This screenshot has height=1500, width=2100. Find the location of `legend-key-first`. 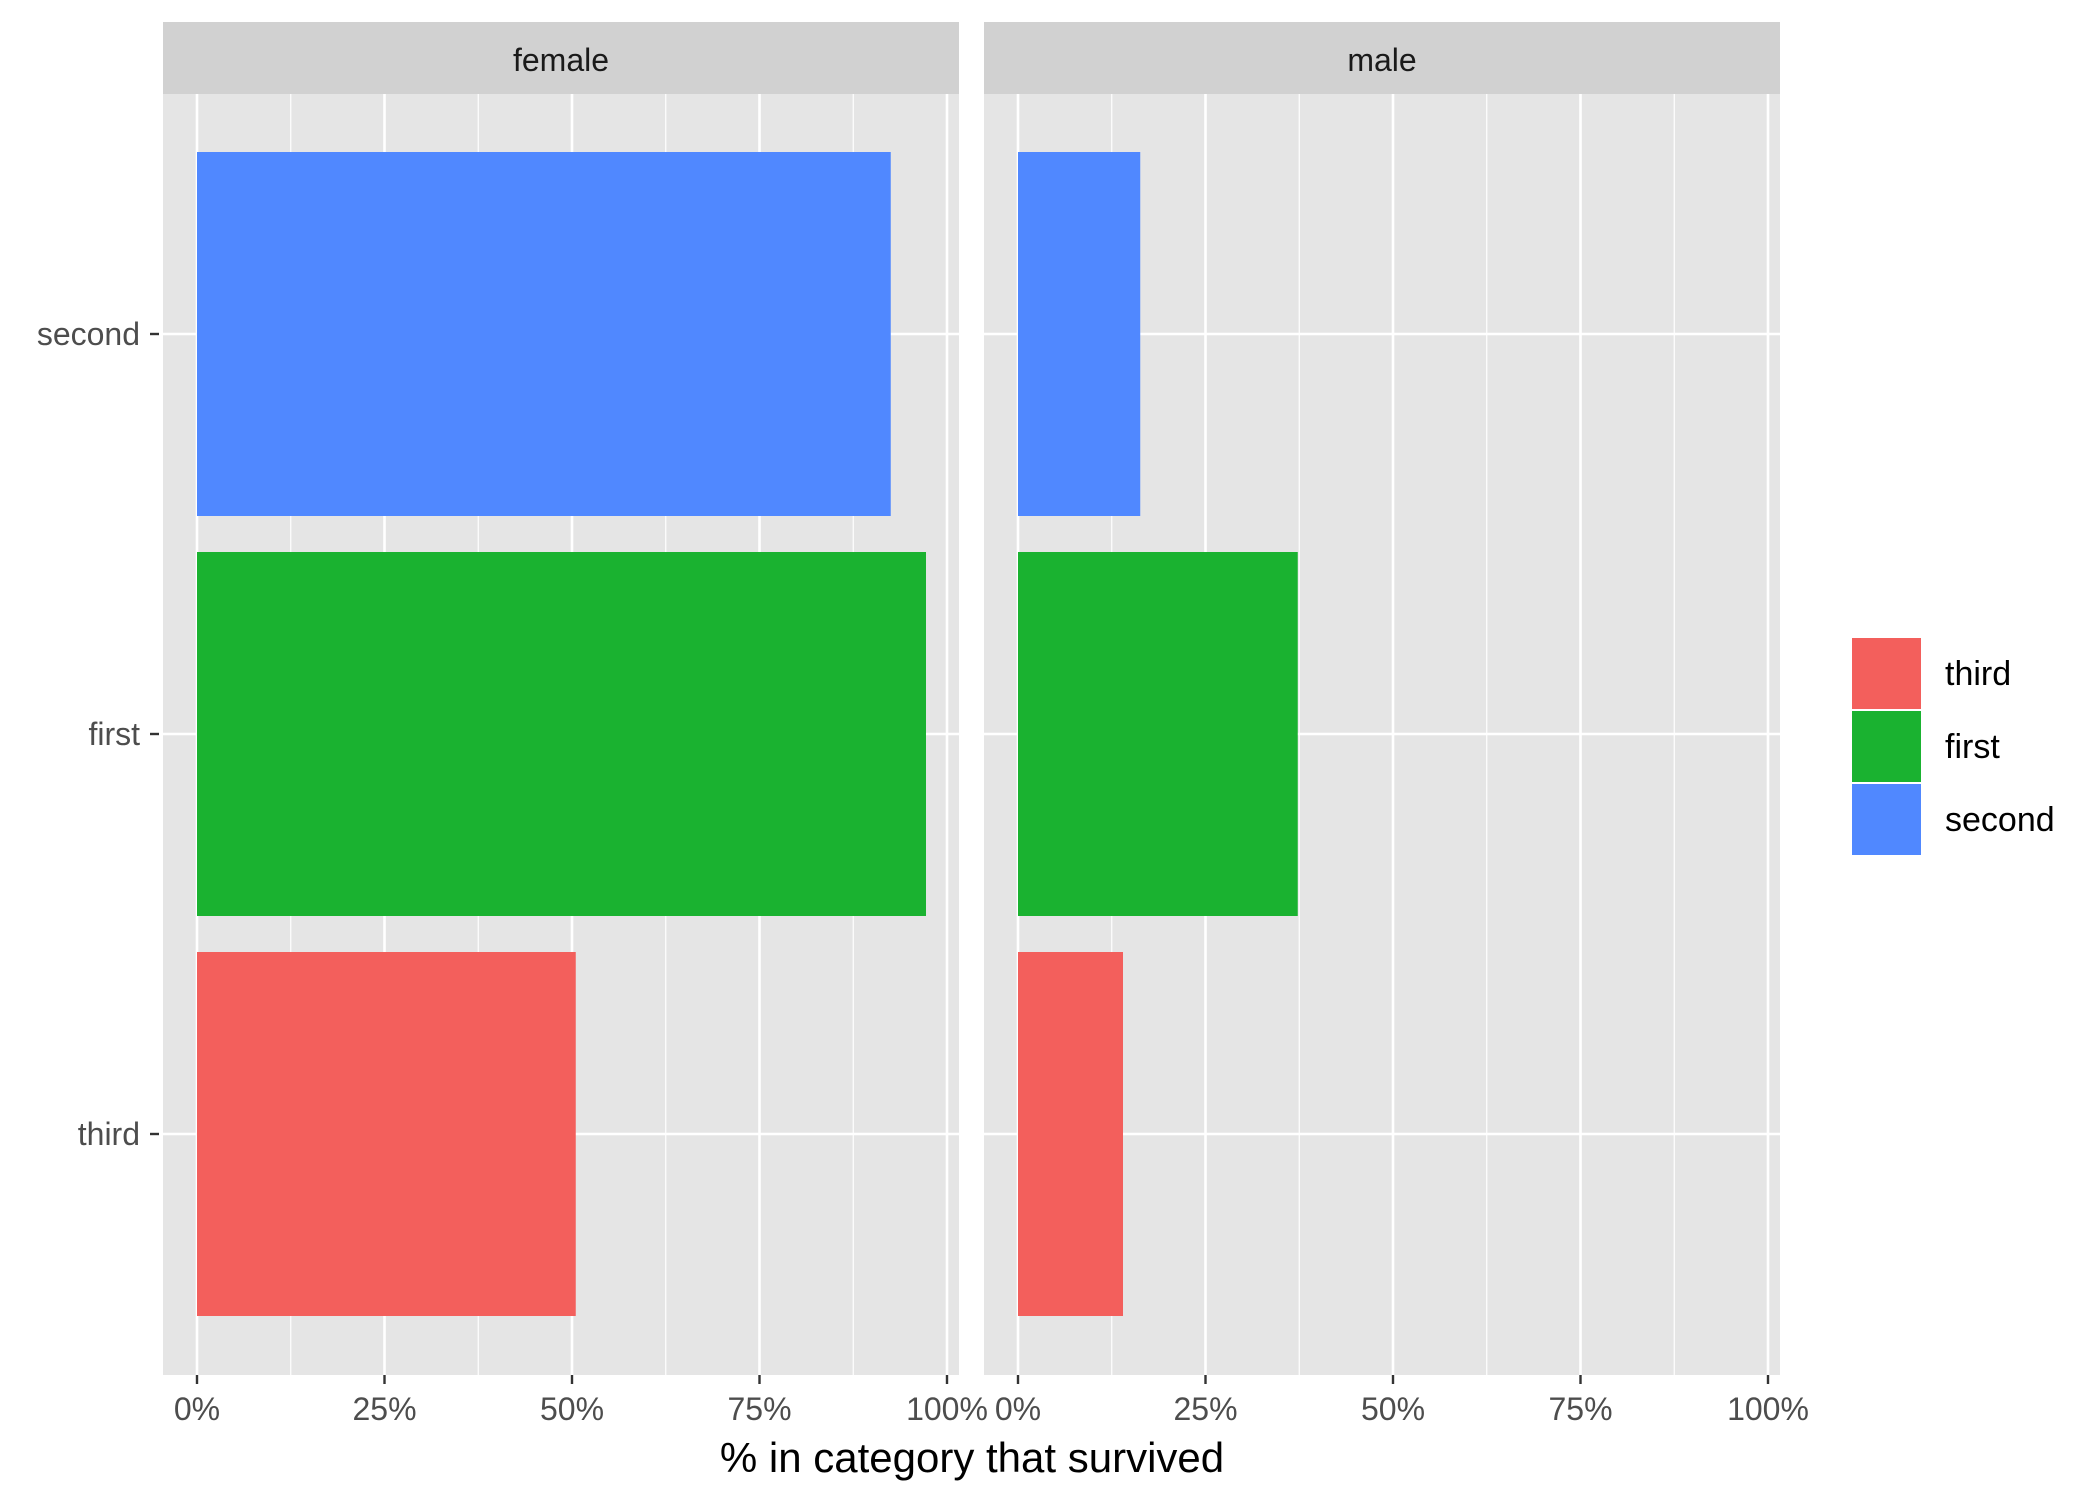

legend-key-first is located at coordinates (1886, 746).